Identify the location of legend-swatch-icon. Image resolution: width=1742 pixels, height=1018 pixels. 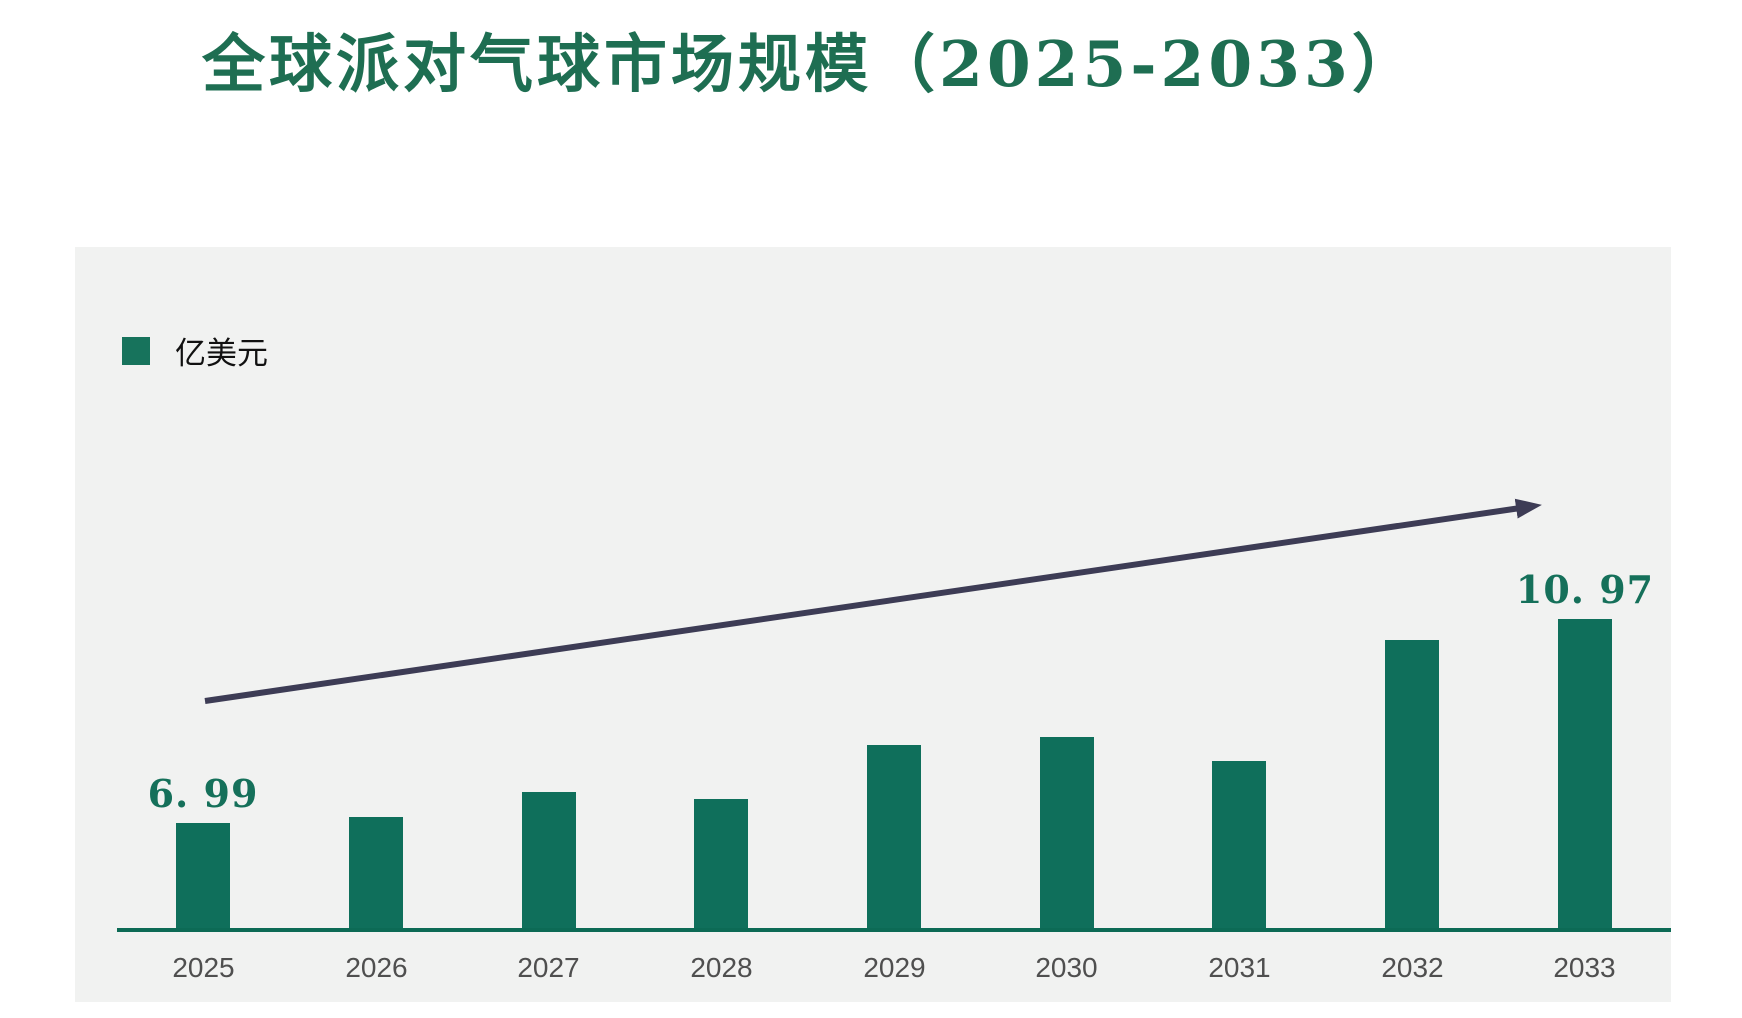
(136, 350).